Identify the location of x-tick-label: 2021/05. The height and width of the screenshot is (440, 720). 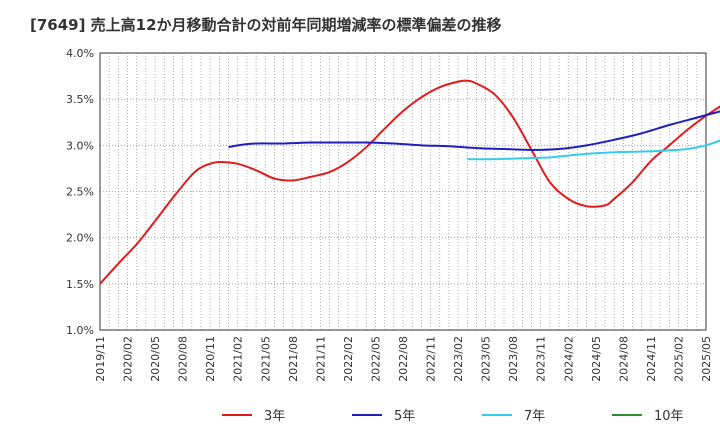
(265, 359).